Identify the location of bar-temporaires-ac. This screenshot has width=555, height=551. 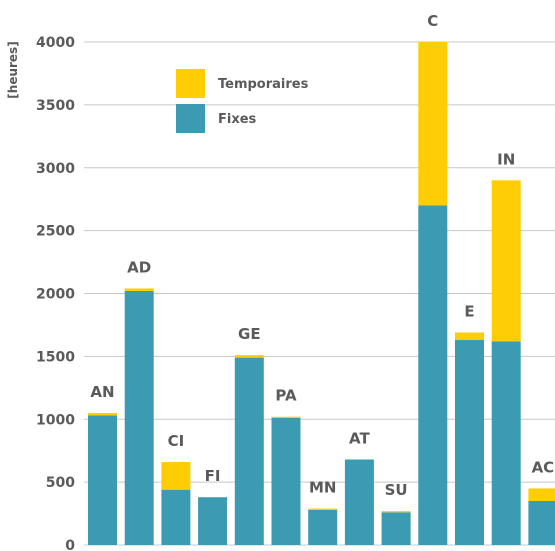
(541, 494).